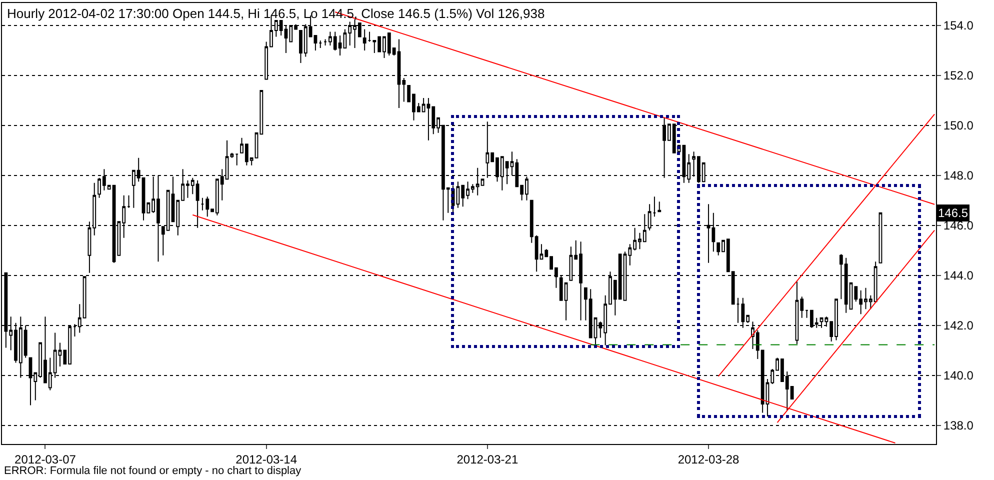 The image size is (994, 480). Describe the element at coordinates (958, 225) in the screenshot. I see `y-tick-label: 146.0` at that location.